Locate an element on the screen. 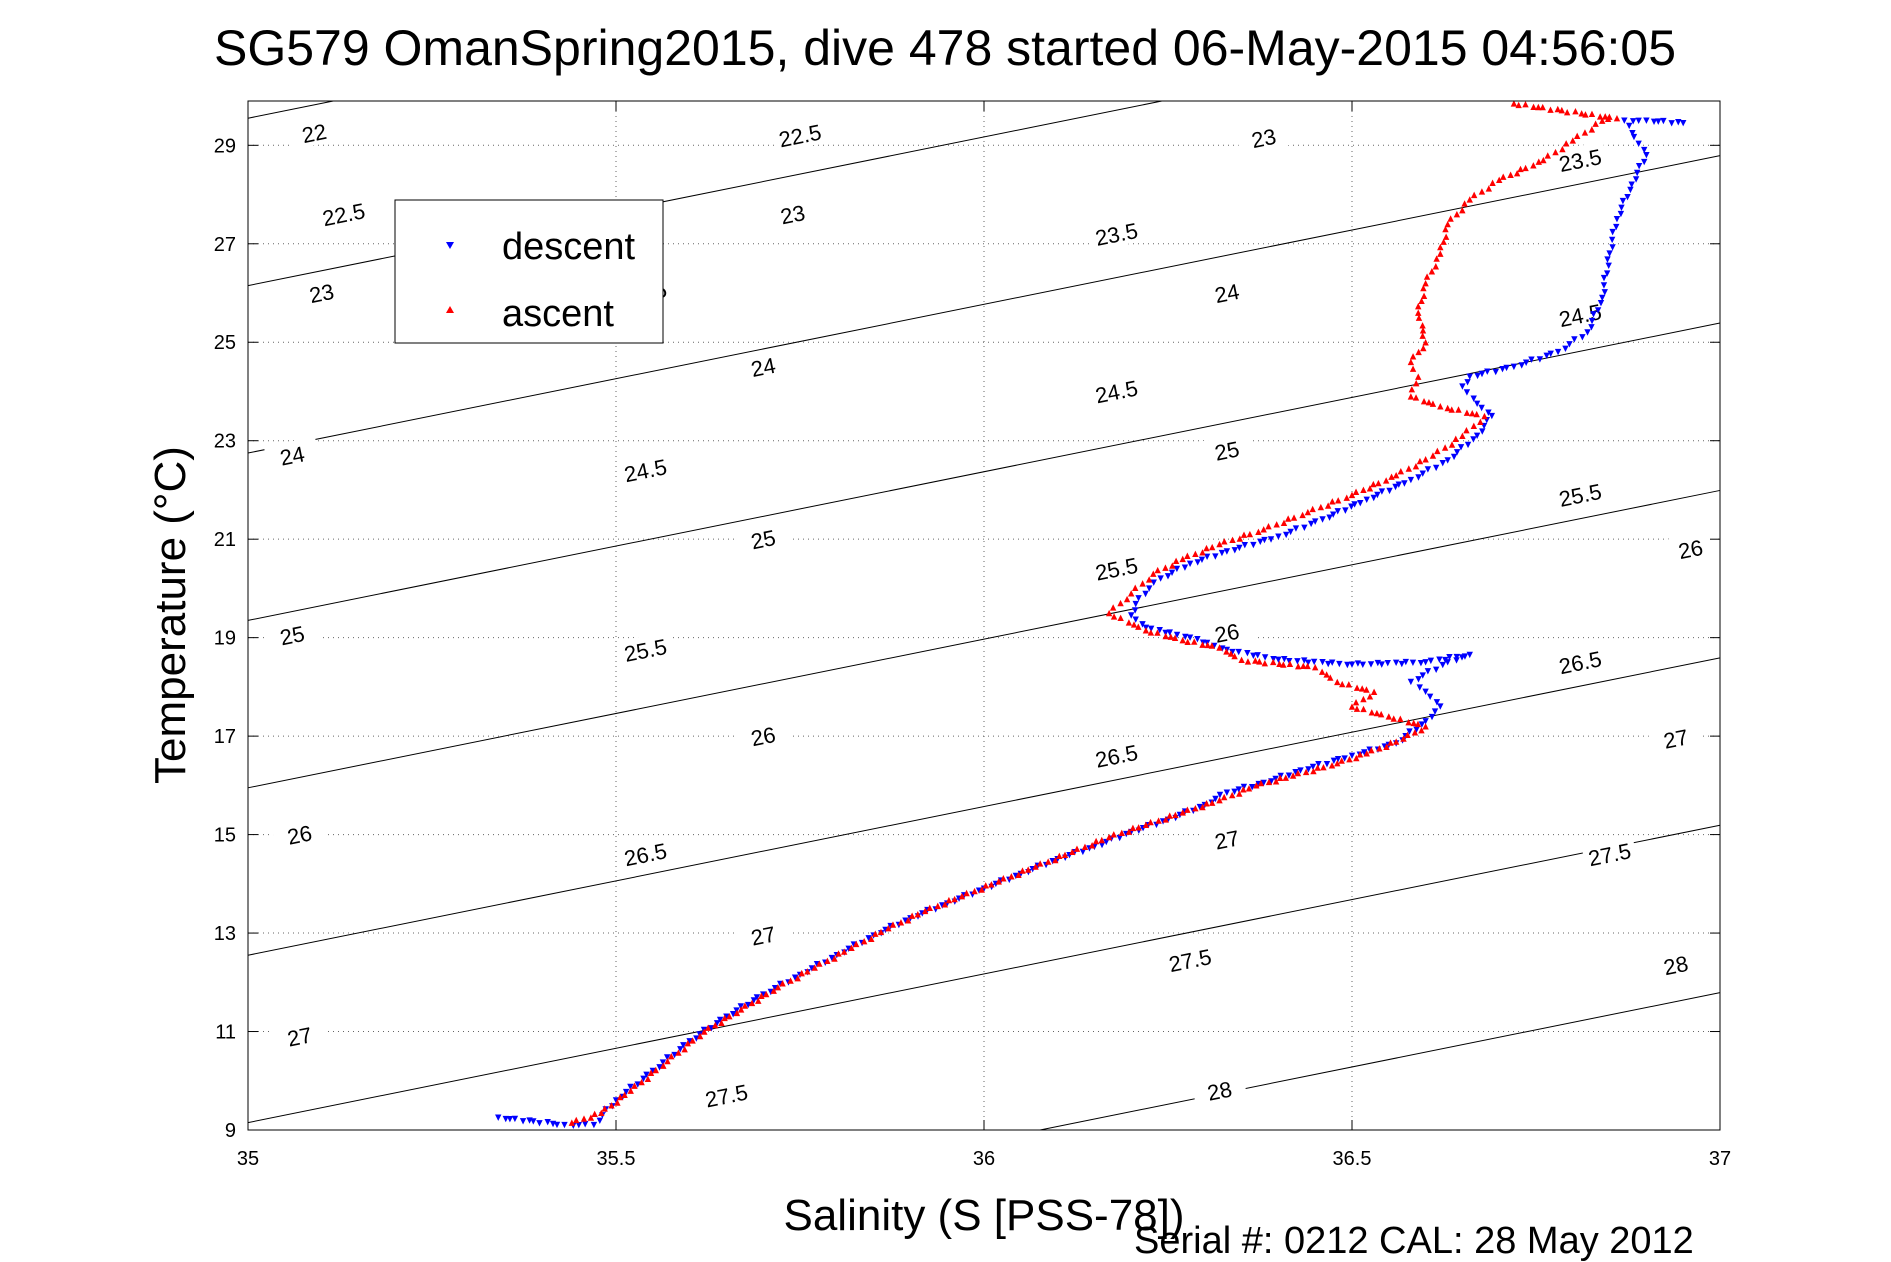  y-tick-label: 23 is located at coordinates (225, 442).